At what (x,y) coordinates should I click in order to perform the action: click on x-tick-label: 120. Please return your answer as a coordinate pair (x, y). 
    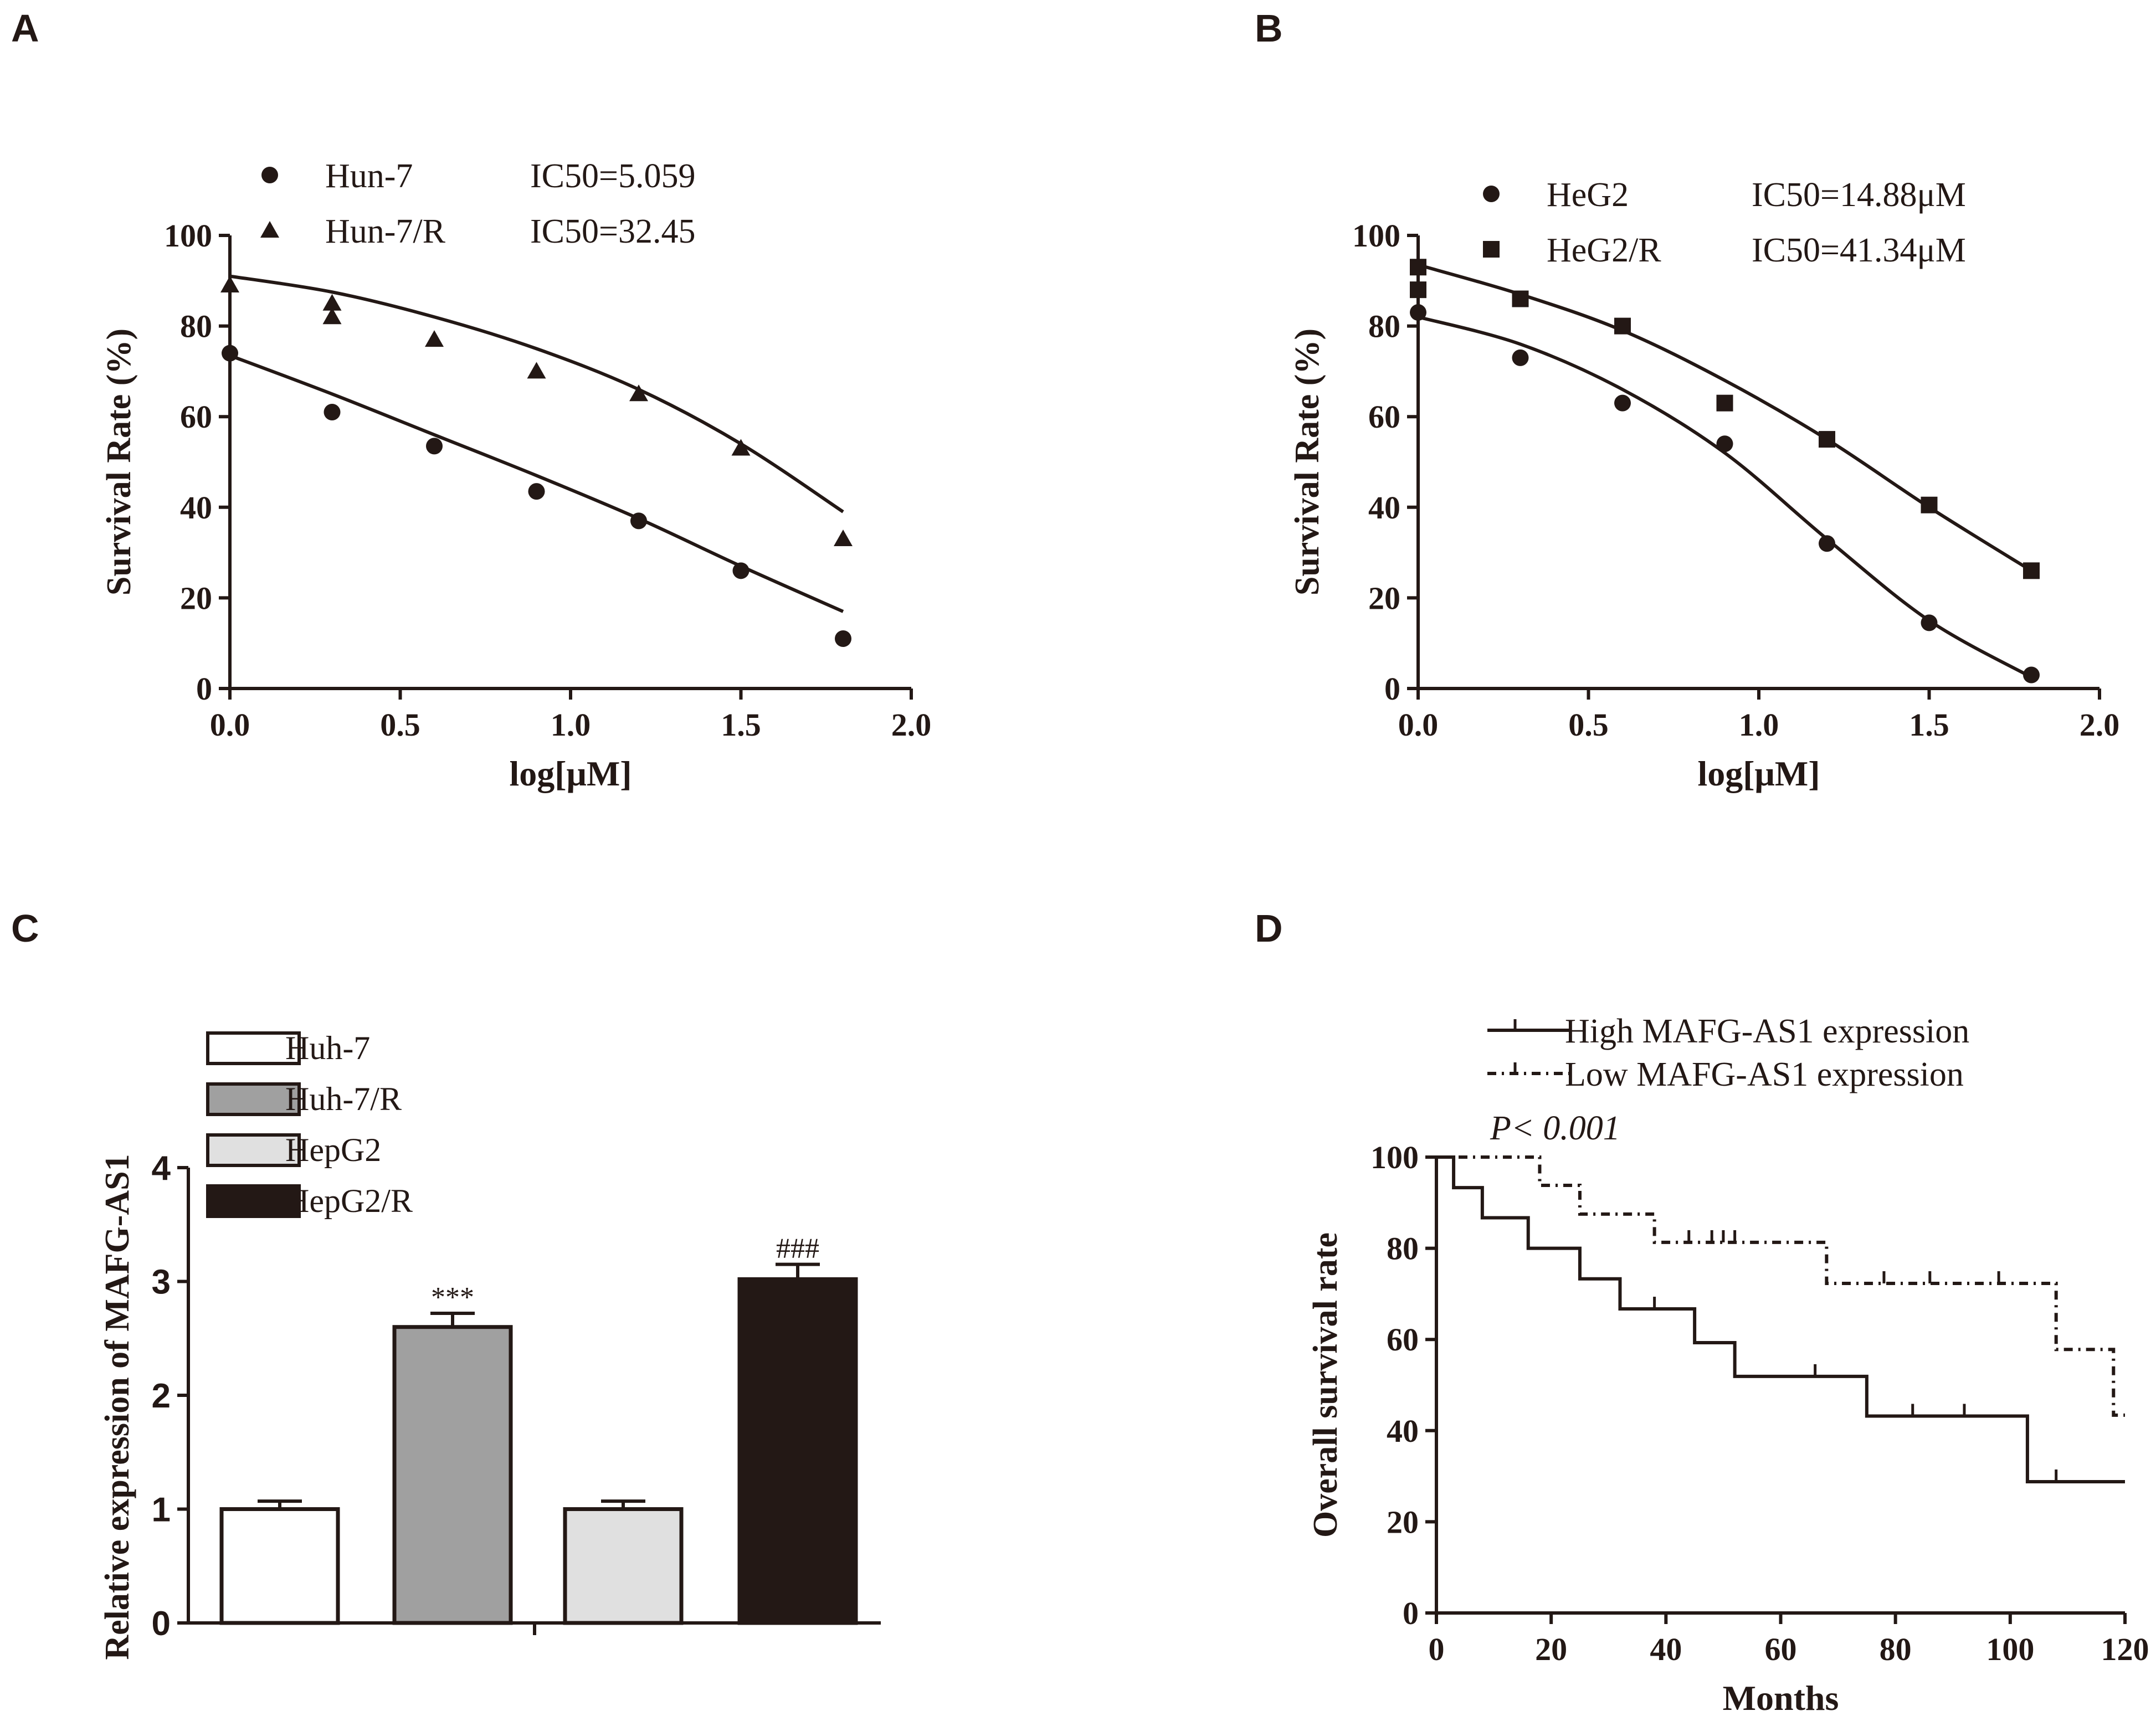
    Looking at the image, I should click on (2125, 1649).